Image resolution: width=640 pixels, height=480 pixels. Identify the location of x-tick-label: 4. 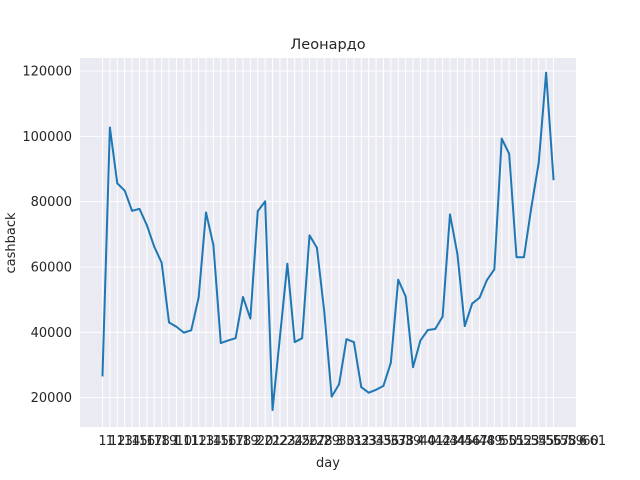
(420, 441).